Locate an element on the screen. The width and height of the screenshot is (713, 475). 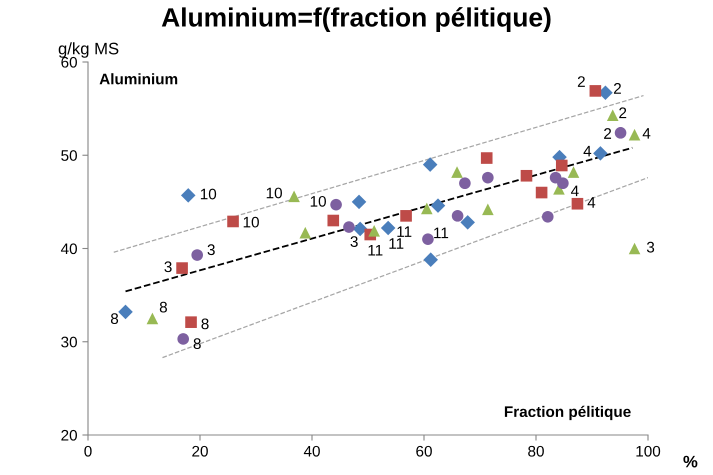
y-tick-label: 20 is located at coordinates (69, 435).